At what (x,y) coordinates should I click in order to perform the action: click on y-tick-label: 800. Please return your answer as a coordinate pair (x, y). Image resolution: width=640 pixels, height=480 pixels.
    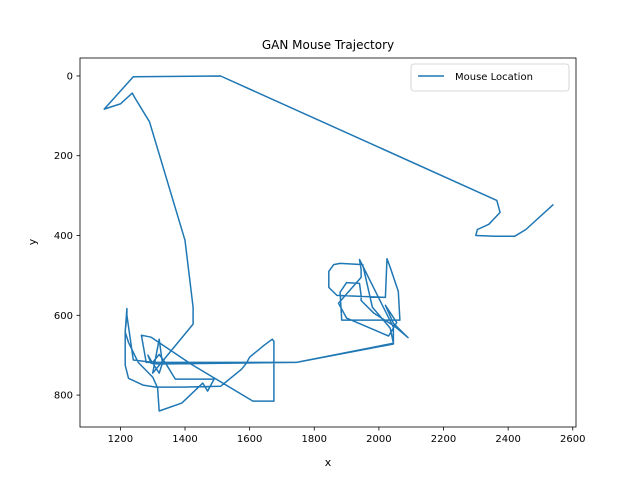
    Looking at the image, I should click on (63, 396).